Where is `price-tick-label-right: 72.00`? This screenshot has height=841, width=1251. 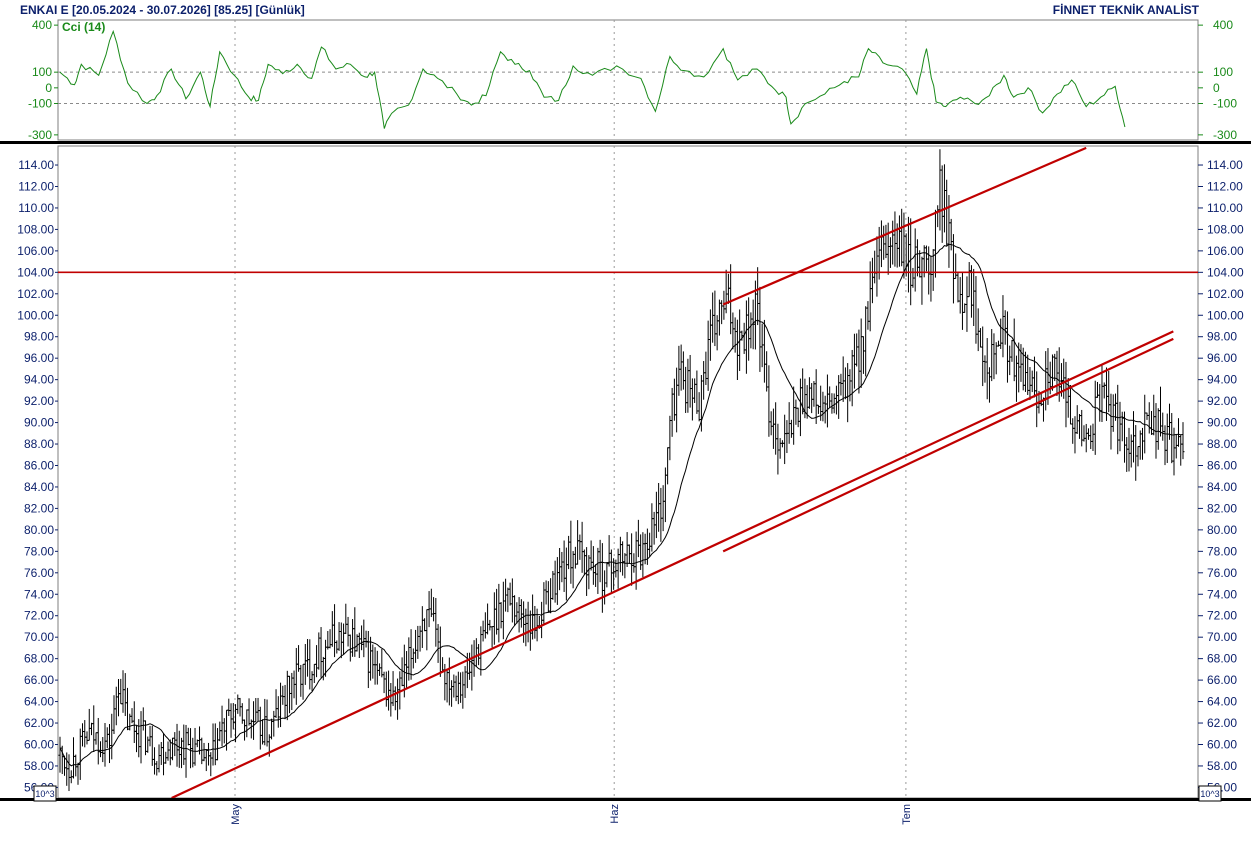 price-tick-label-right: 72.00 is located at coordinates (1222, 616).